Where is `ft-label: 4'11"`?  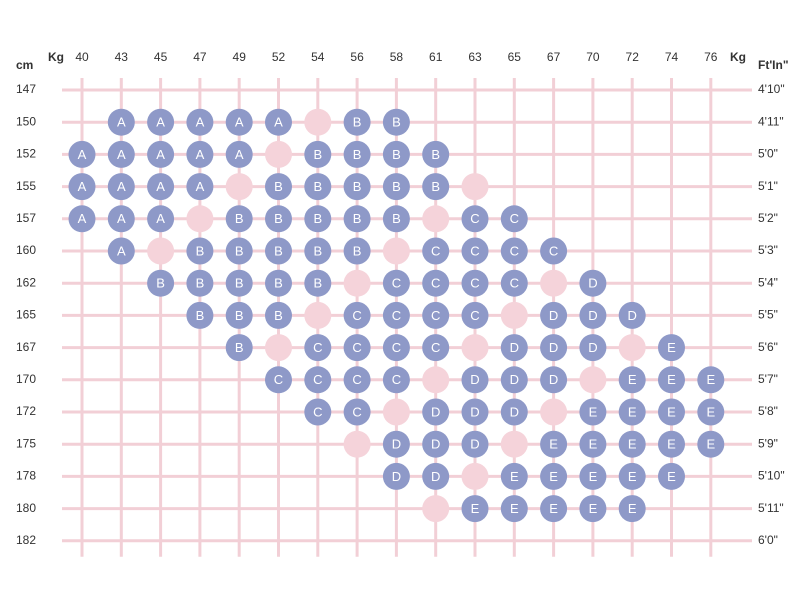
ft-label: 4'11" is located at coordinates (771, 121).